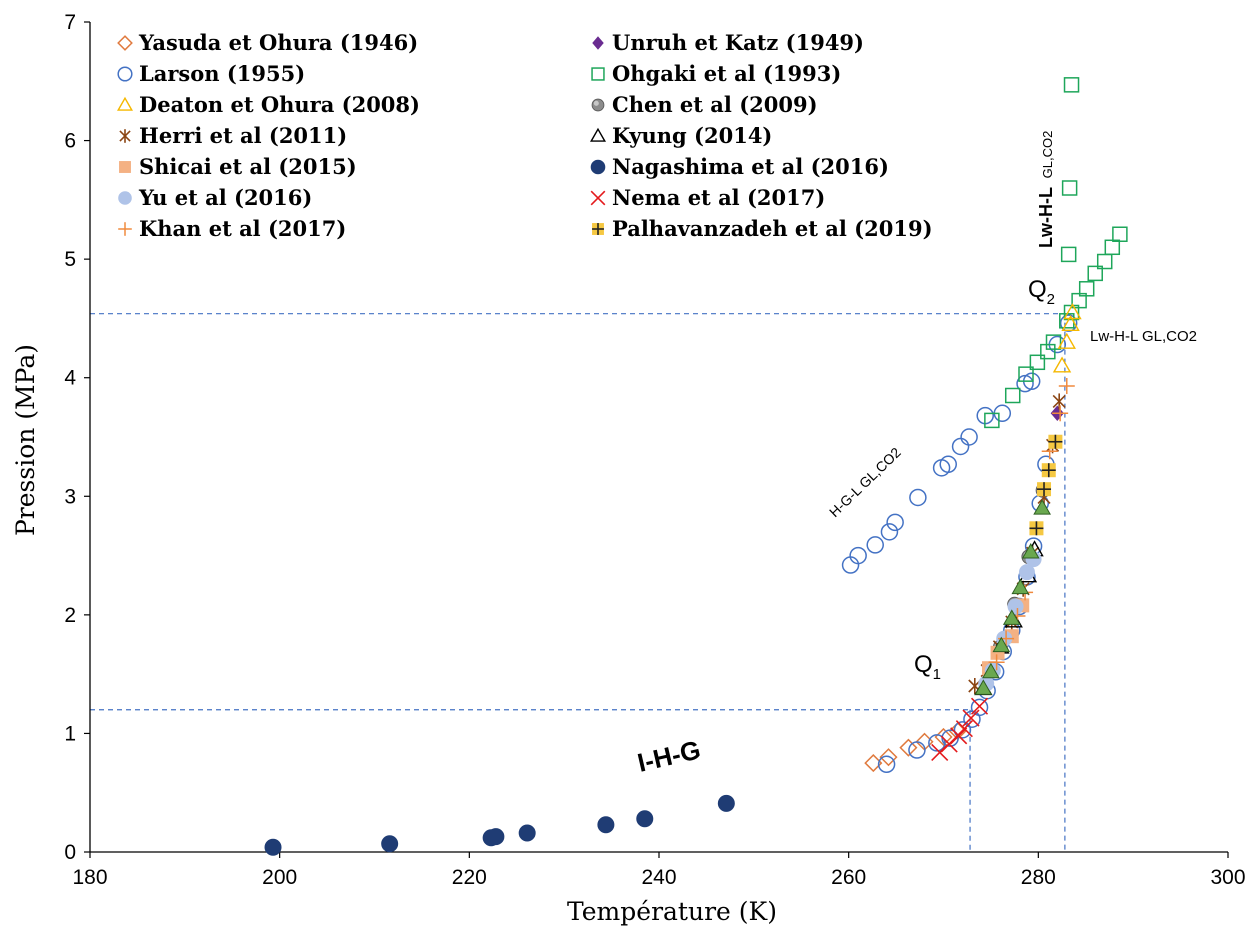 The image size is (1260, 936). I want to click on legend-label: Nagashima et al (2016), so click(750, 166).